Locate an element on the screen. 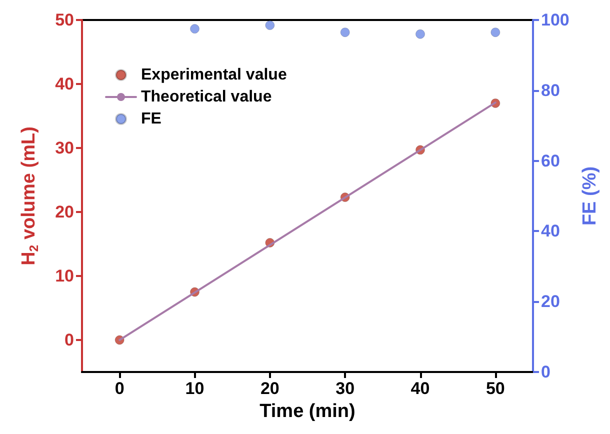 This screenshot has height=434, width=610. x-tick-label: 40 is located at coordinates (420, 388).